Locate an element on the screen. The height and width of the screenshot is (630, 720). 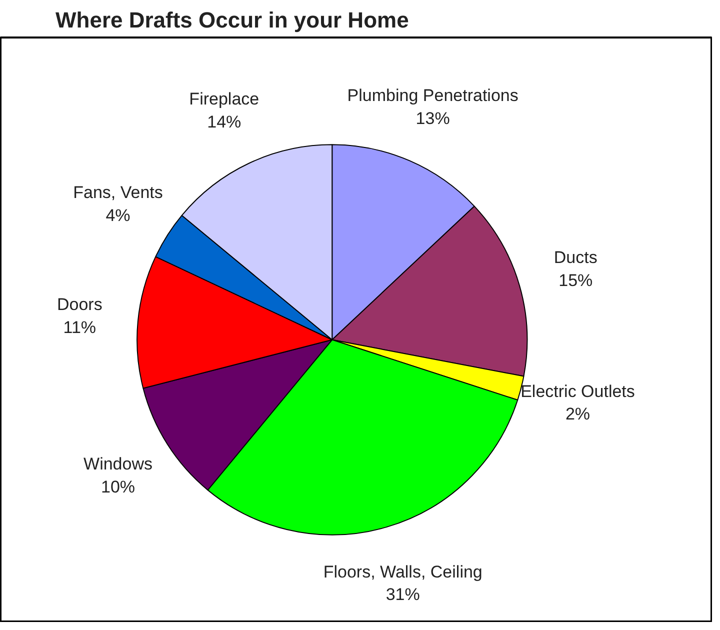
chart-title: Where Drafts Occur in your Home is located at coordinates (232, 20).